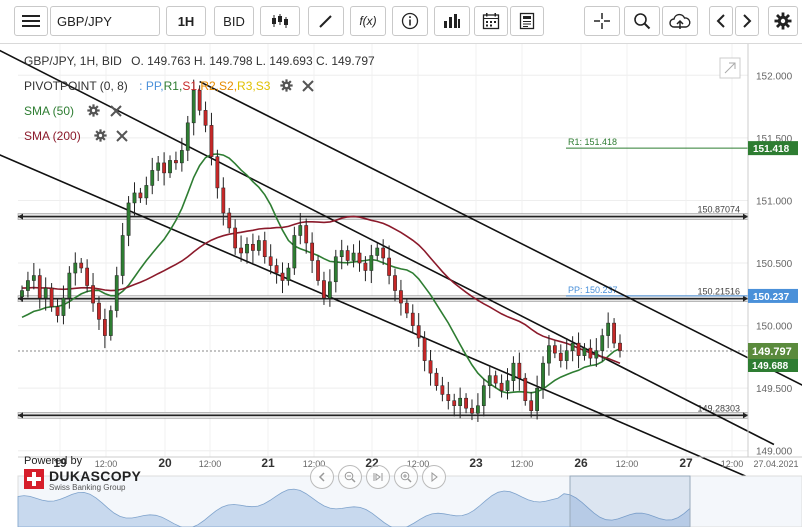  What do you see at coordinates (234, 21) in the screenshot?
I see `price-type-button: BID` at bounding box center [234, 21].